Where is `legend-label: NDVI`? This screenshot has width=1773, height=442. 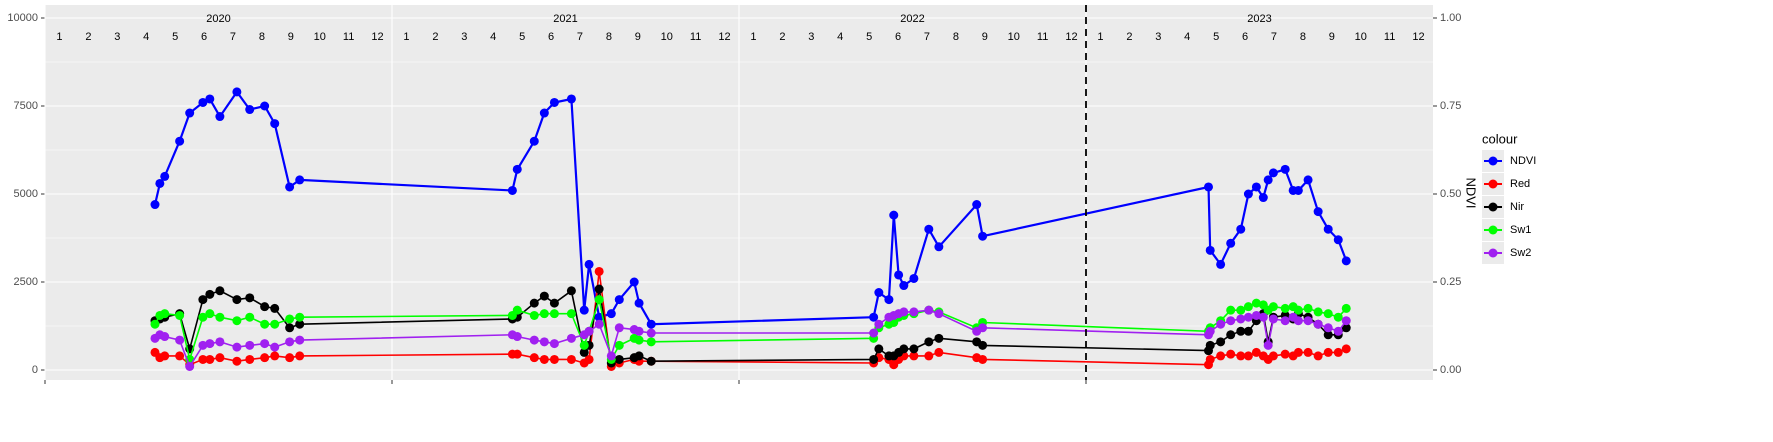 legend-label: NDVI is located at coordinates (1523, 161).